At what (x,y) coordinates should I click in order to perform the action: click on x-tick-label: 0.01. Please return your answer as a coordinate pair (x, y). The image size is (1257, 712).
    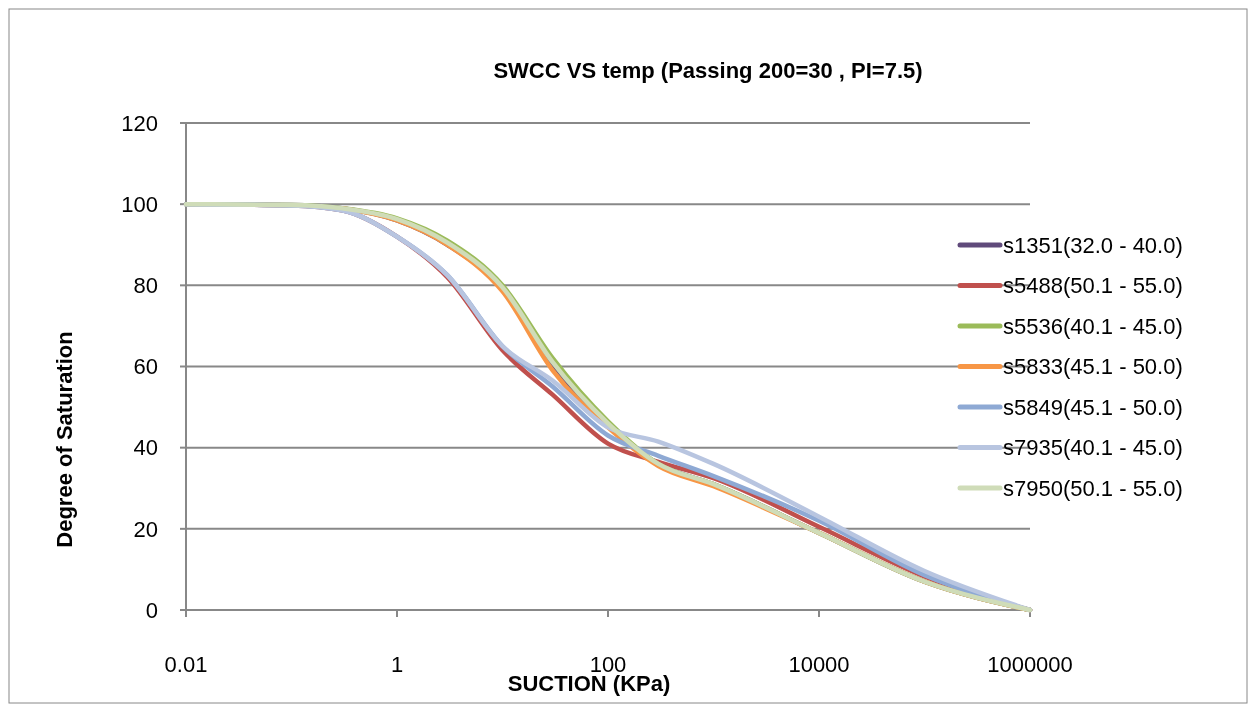
    Looking at the image, I should click on (186, 664).